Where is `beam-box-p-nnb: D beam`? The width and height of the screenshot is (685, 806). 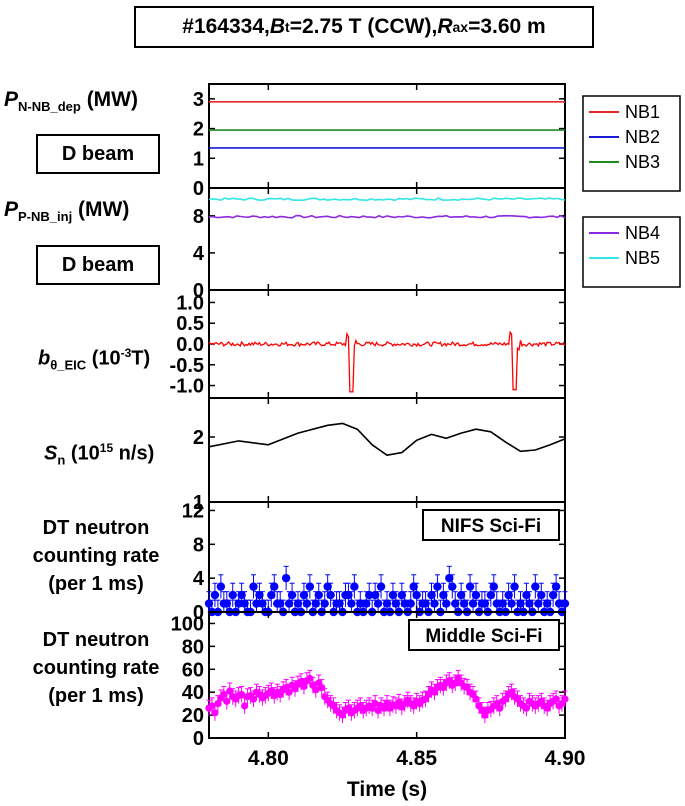 beam-box-p-nnb: D beam is located at coordinates (98, 154).